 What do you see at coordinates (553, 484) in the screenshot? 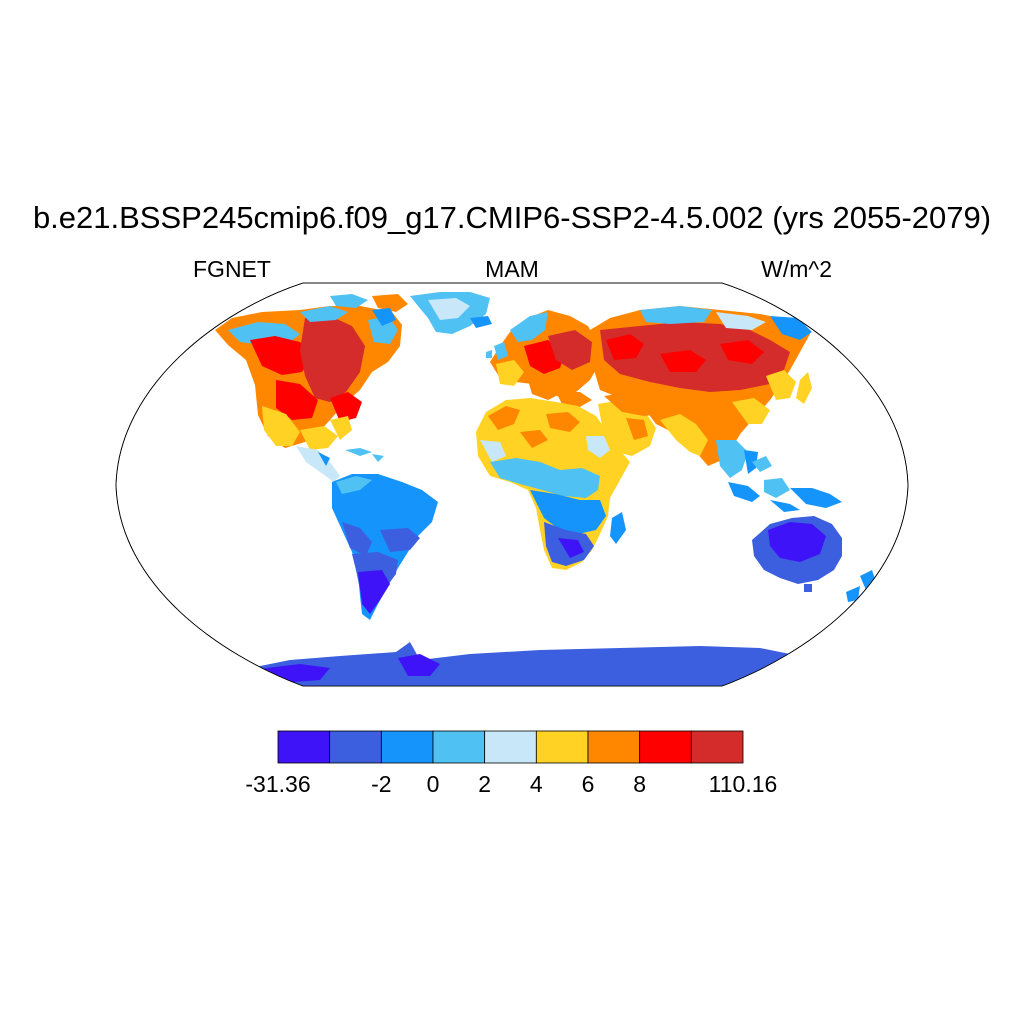
I see `africa` at bounding box center [553, 484].